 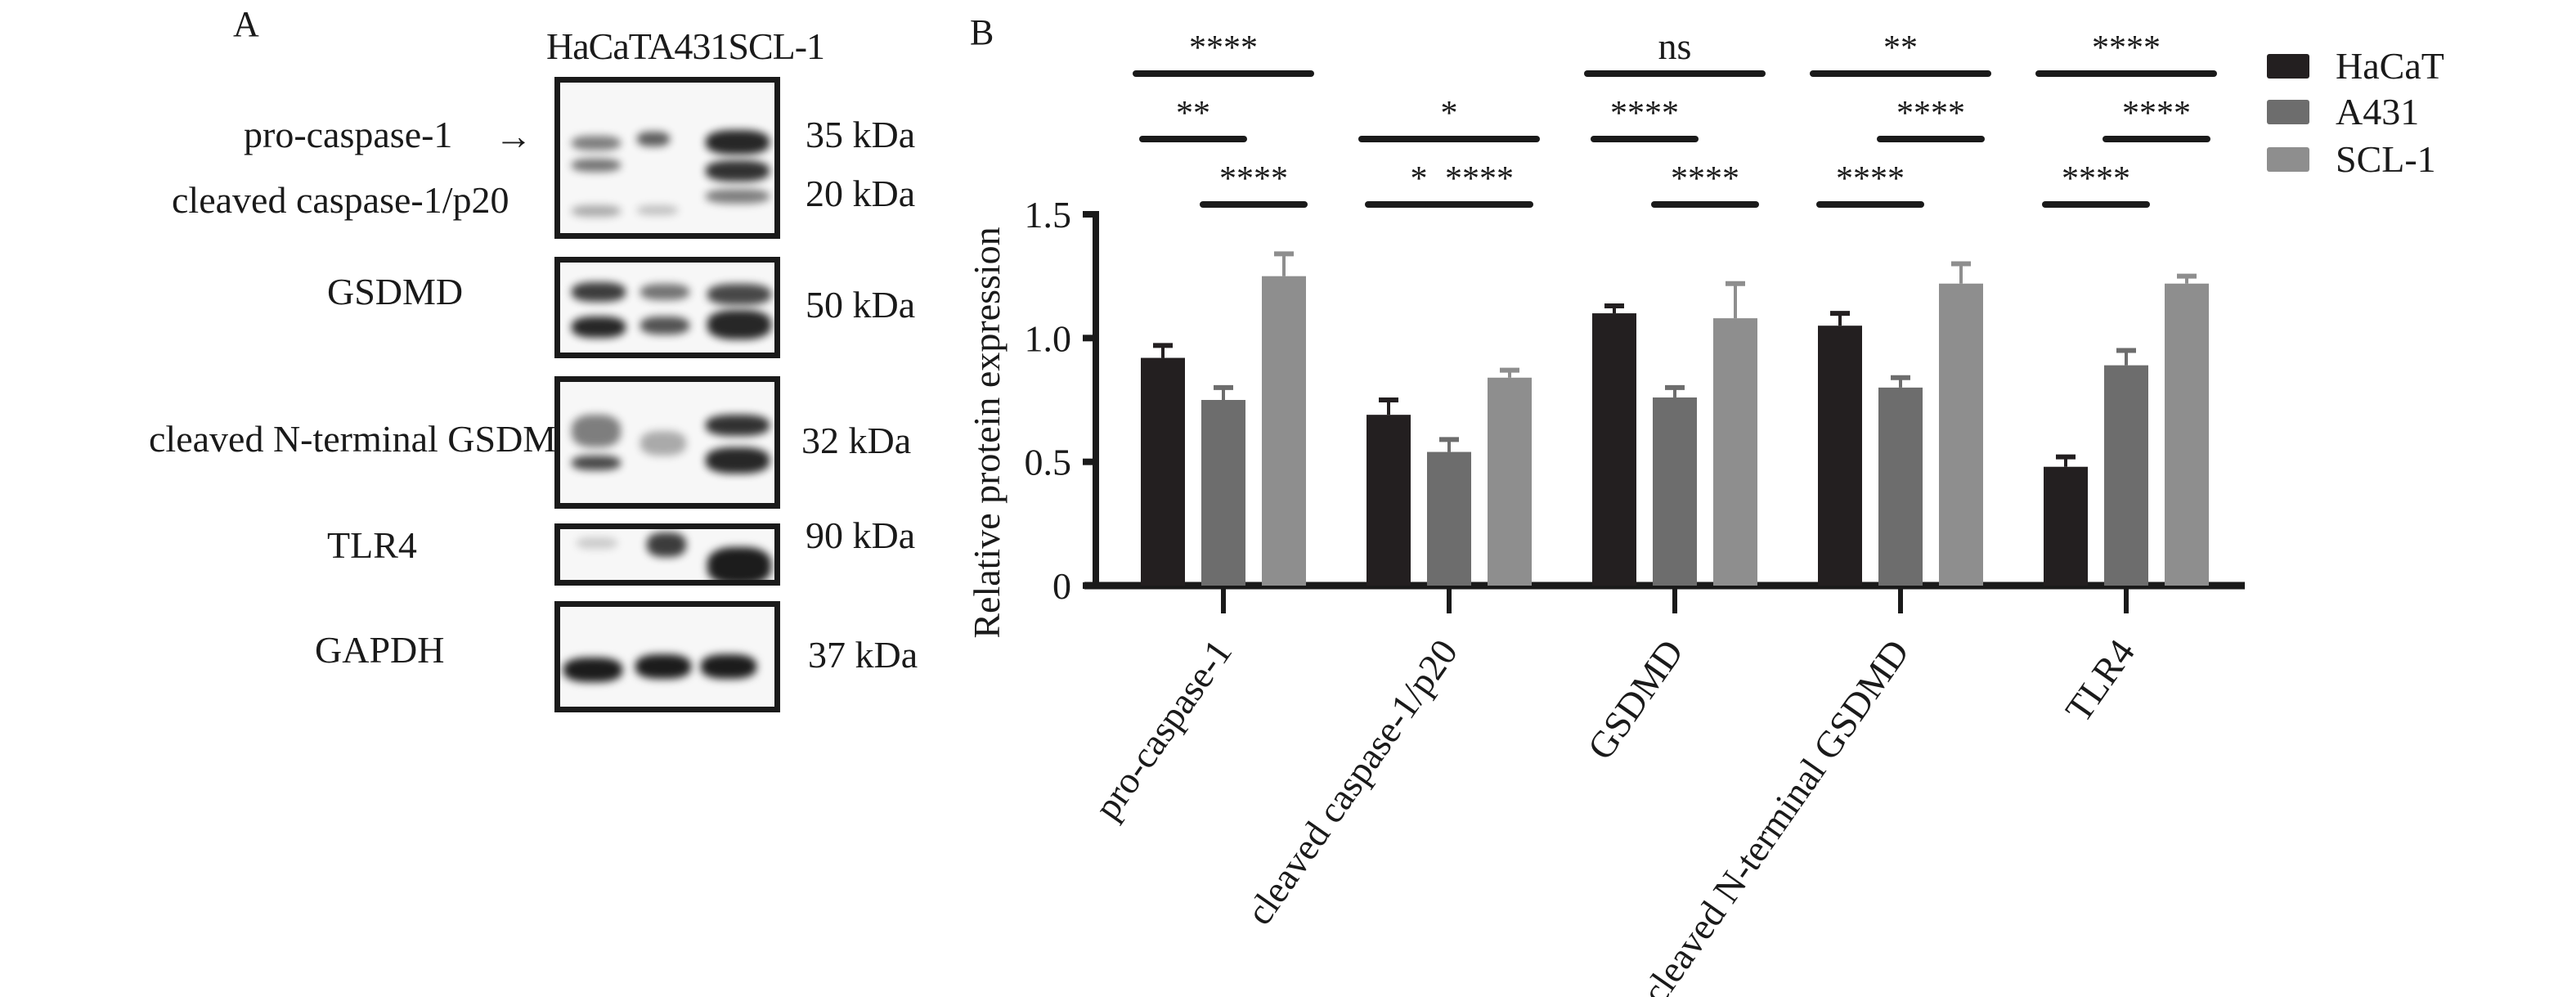 What do you see at coordinates (667, 656) in the screenshot?
I see `blot-gapdh` at bounding box center [667, 656].